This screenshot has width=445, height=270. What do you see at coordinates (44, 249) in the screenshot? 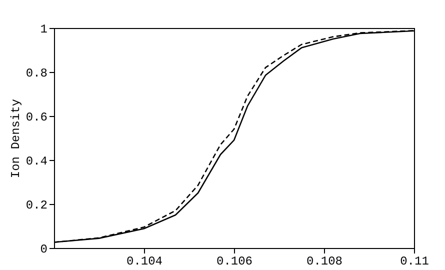
I see `y-tick-label: 0` at bounding box center [44, 249].